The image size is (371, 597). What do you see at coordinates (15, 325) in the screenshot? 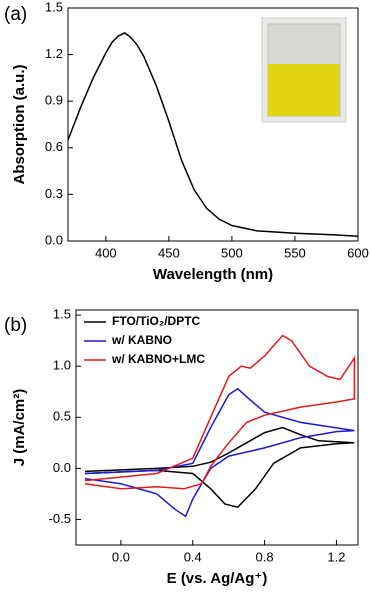
I see `panel-label: (b)` at bounding box center [15, 325].